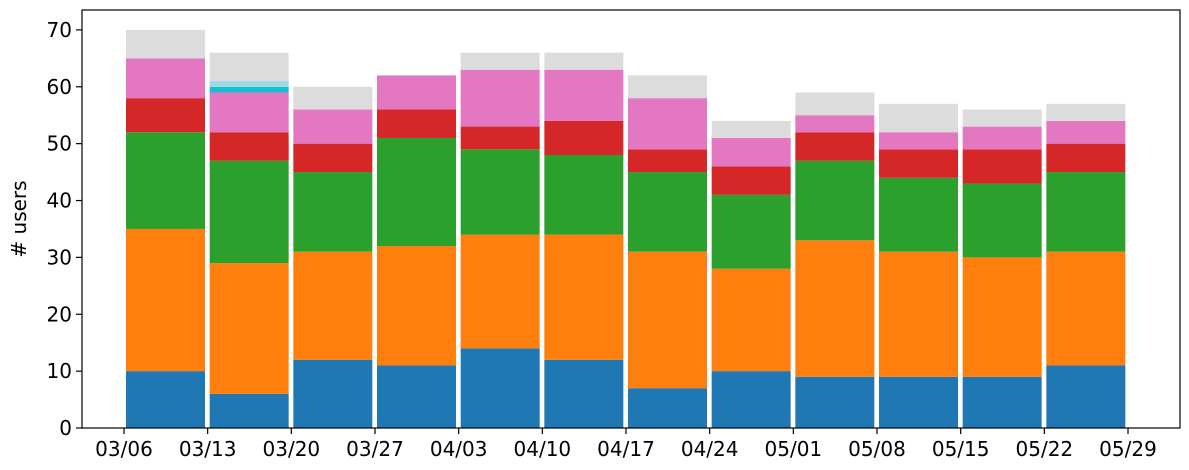 The image size is (1189, 470). Describe the element at coordinates (1045, 449) in the screenshot. I see `x-tick-label: 05/22` at that location.